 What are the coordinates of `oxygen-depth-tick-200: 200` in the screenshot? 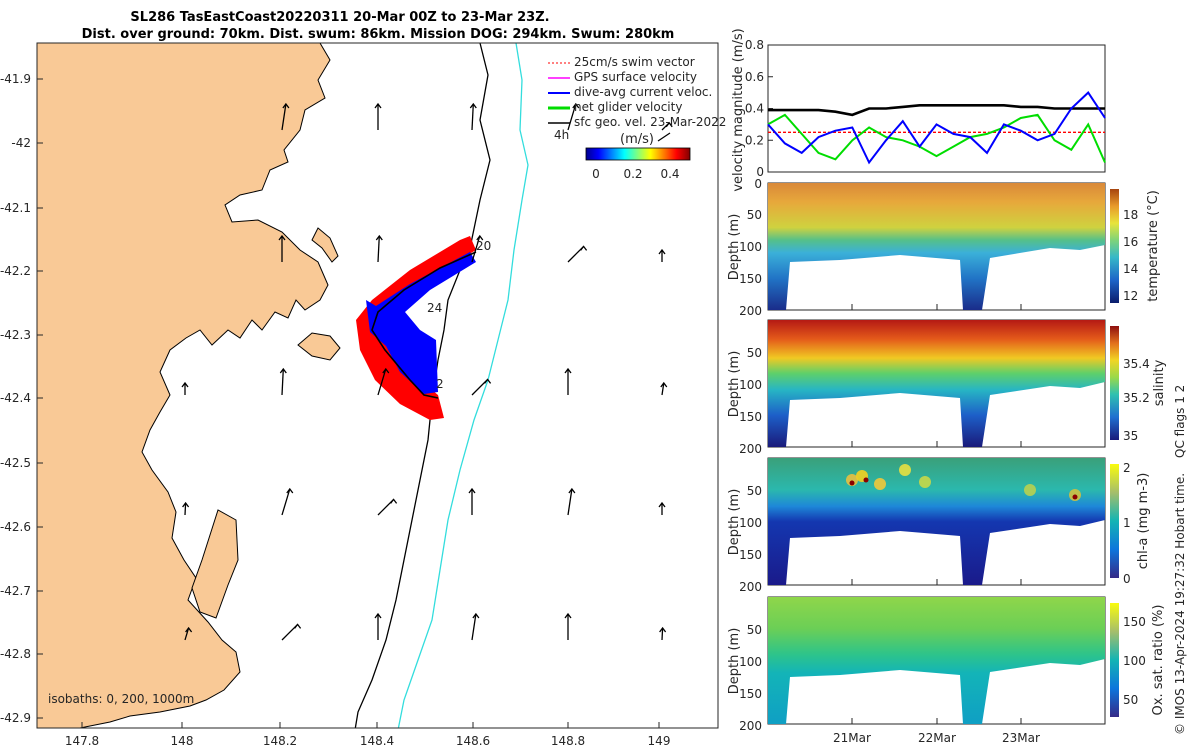 It's located at (750, 726).